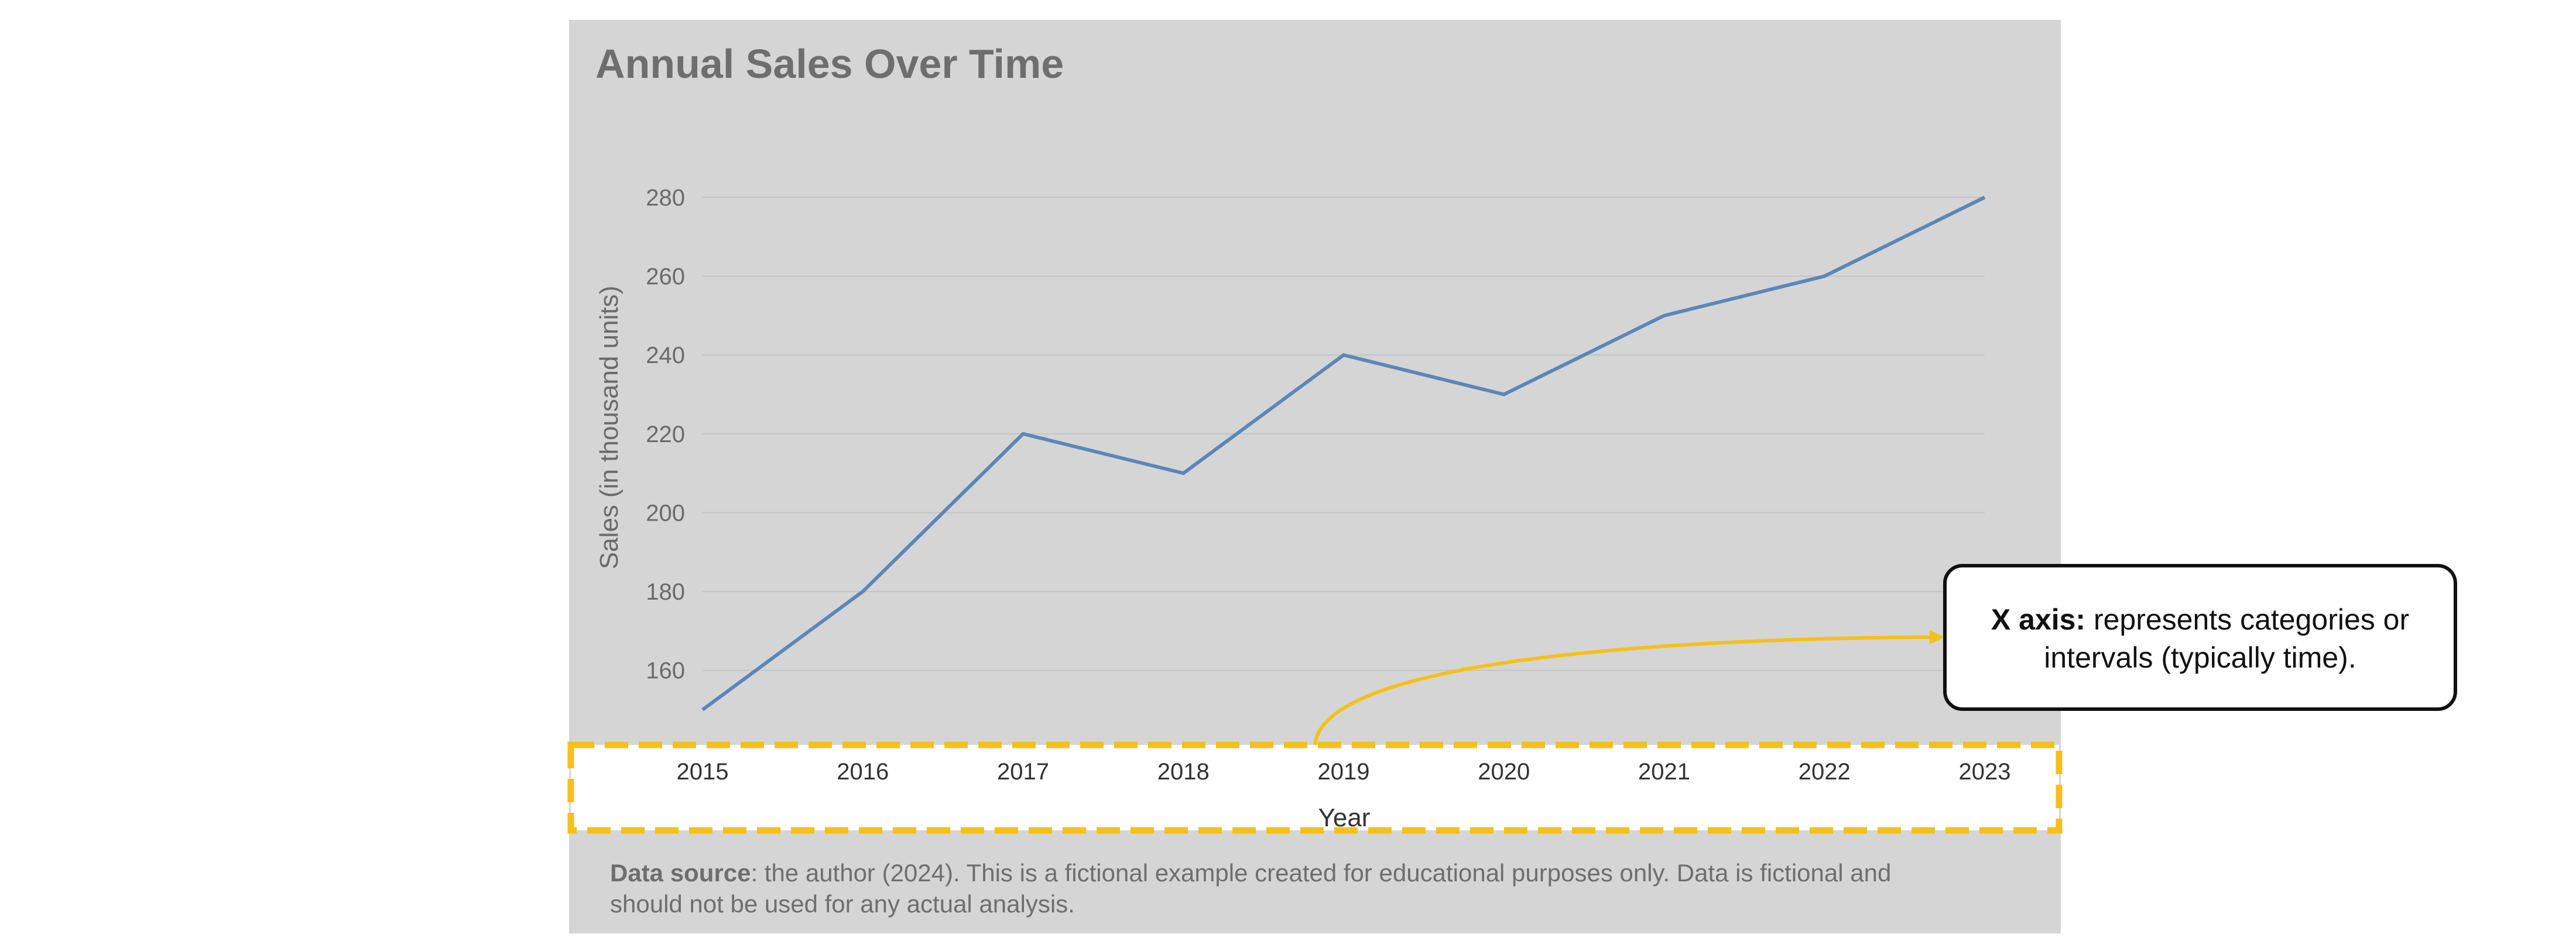  Describe the element at coordinates (665, 671) in the screenshot. I see `y-tick-label: 160` at that location.